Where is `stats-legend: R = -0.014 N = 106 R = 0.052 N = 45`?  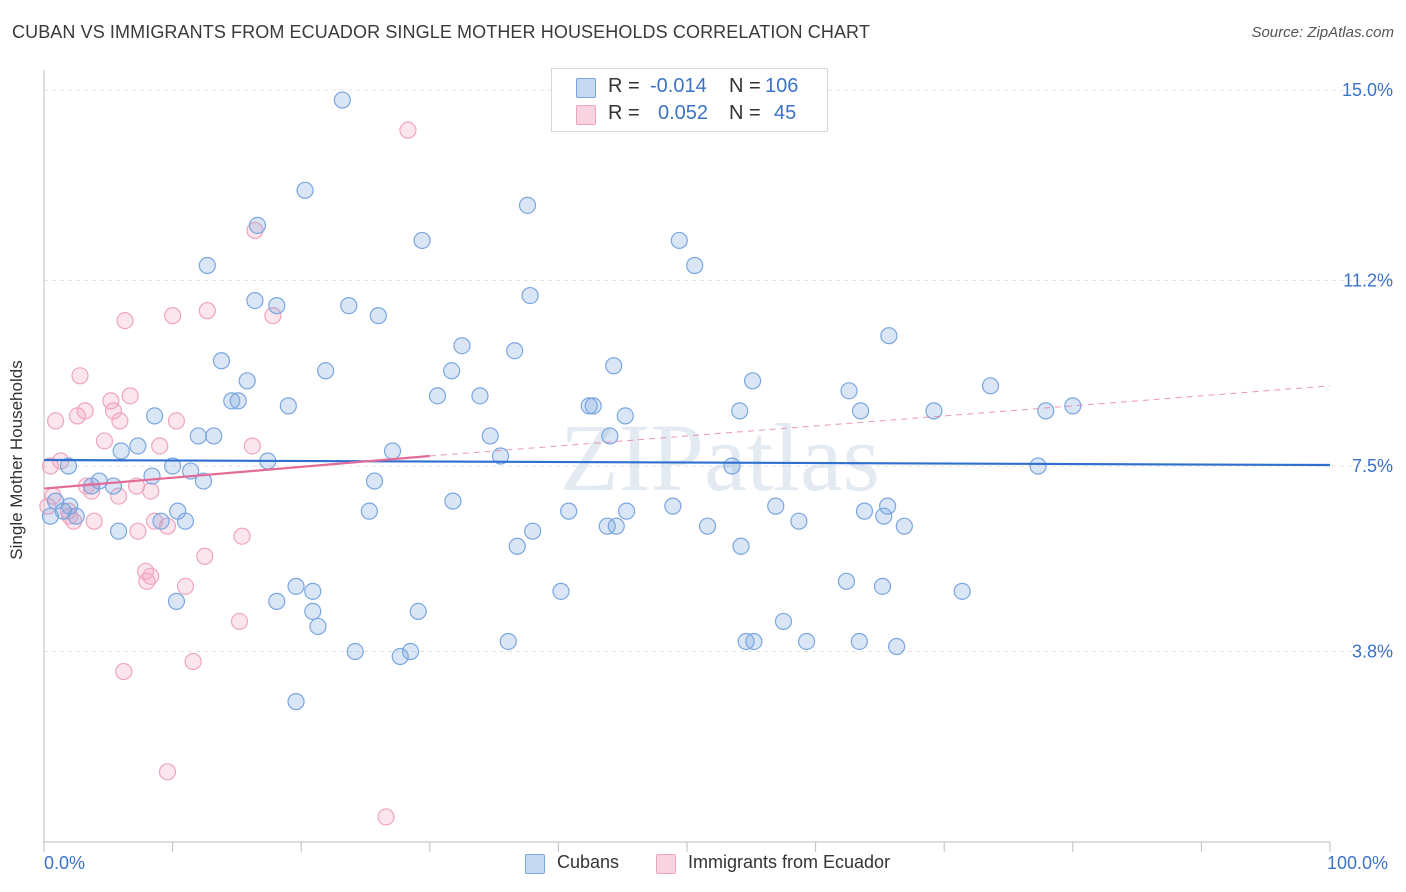 stats-legend: R = -0.014 N = 106 R = 0.052 N = 45 is located at coordinates (689, 100).